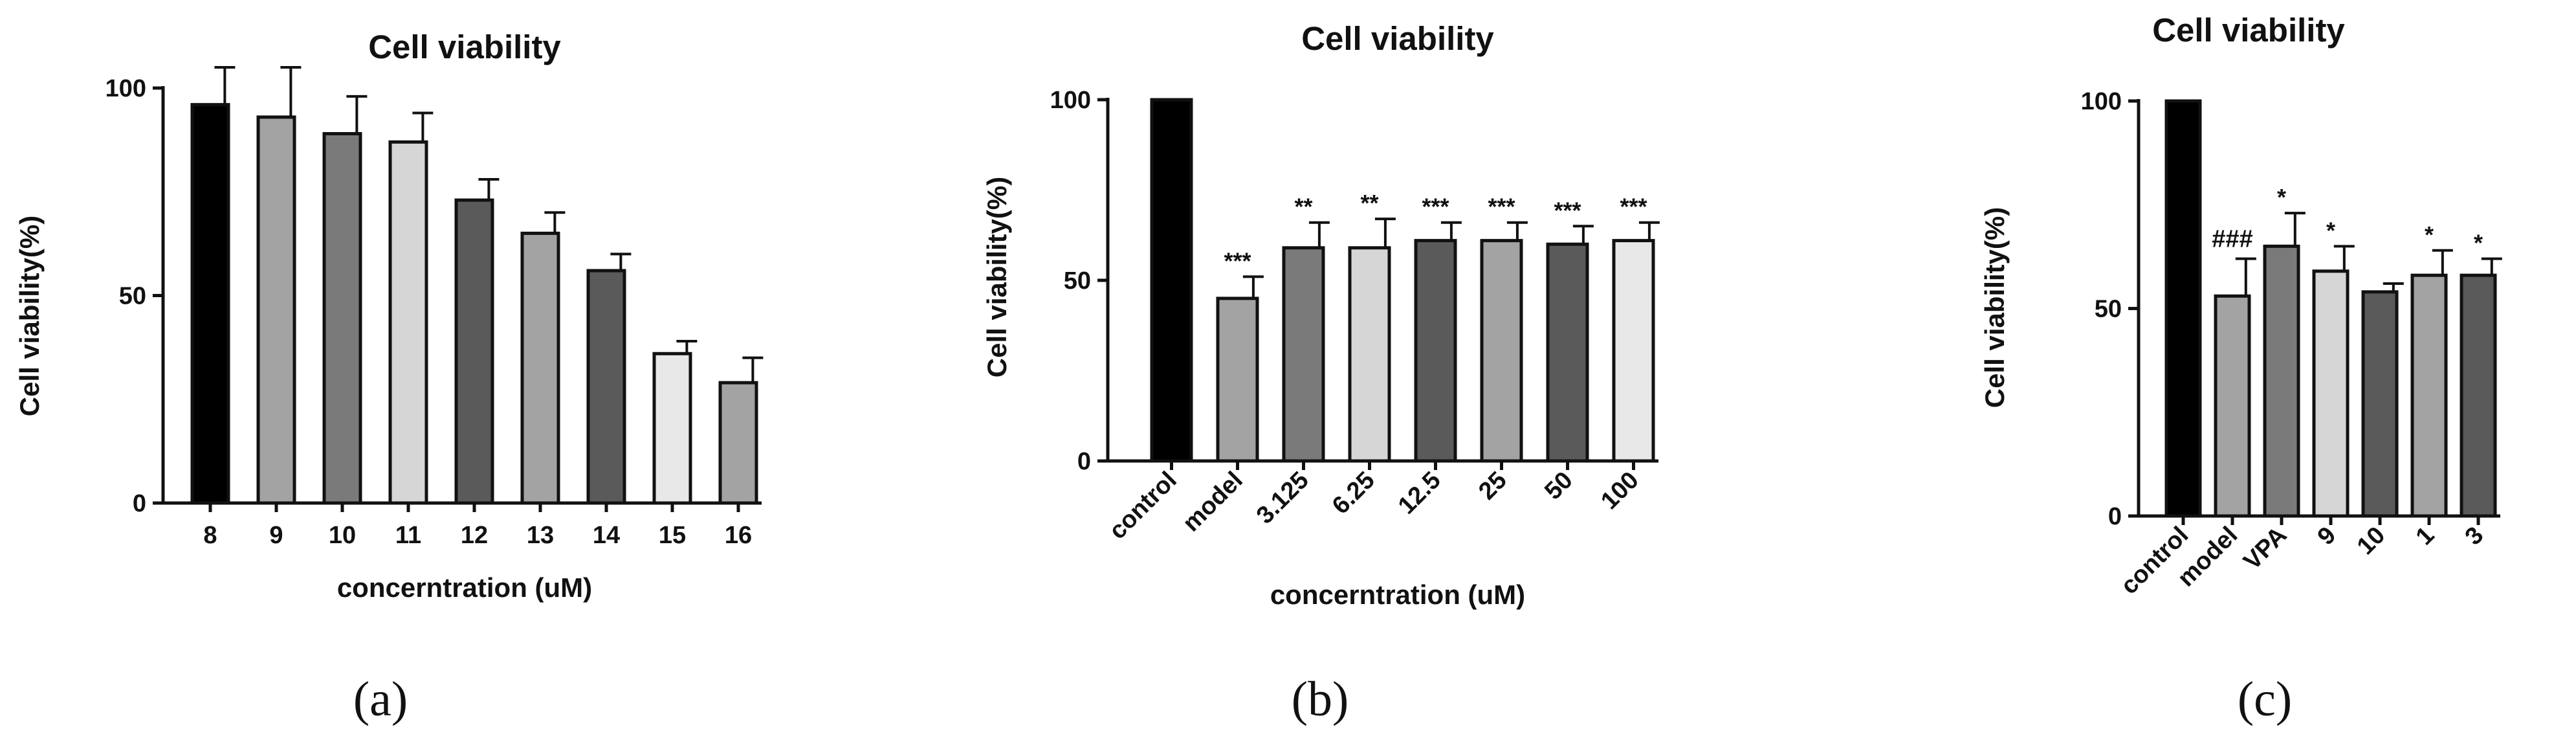  I want to click on chart-a-x-tick-label: 16, so click(739, 535).